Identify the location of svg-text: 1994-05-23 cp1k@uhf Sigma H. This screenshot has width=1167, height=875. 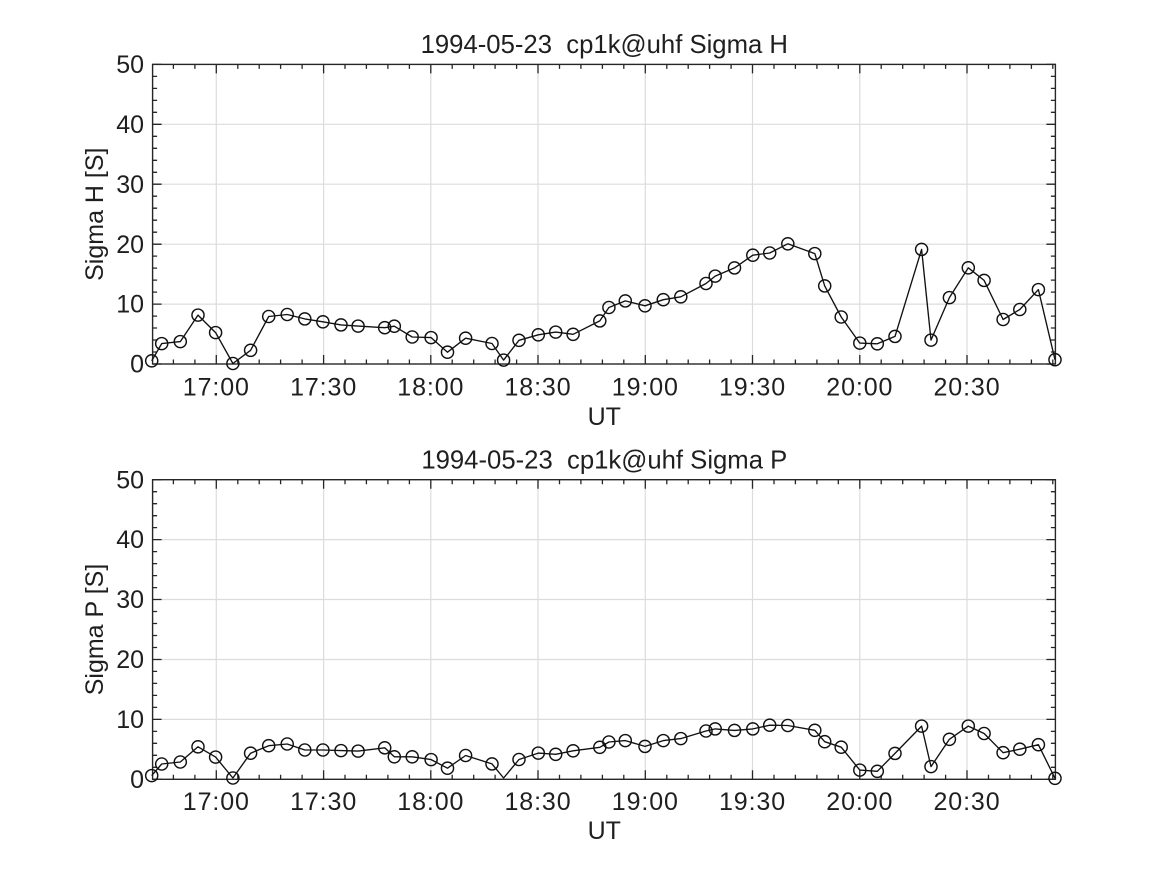
(604, 45).